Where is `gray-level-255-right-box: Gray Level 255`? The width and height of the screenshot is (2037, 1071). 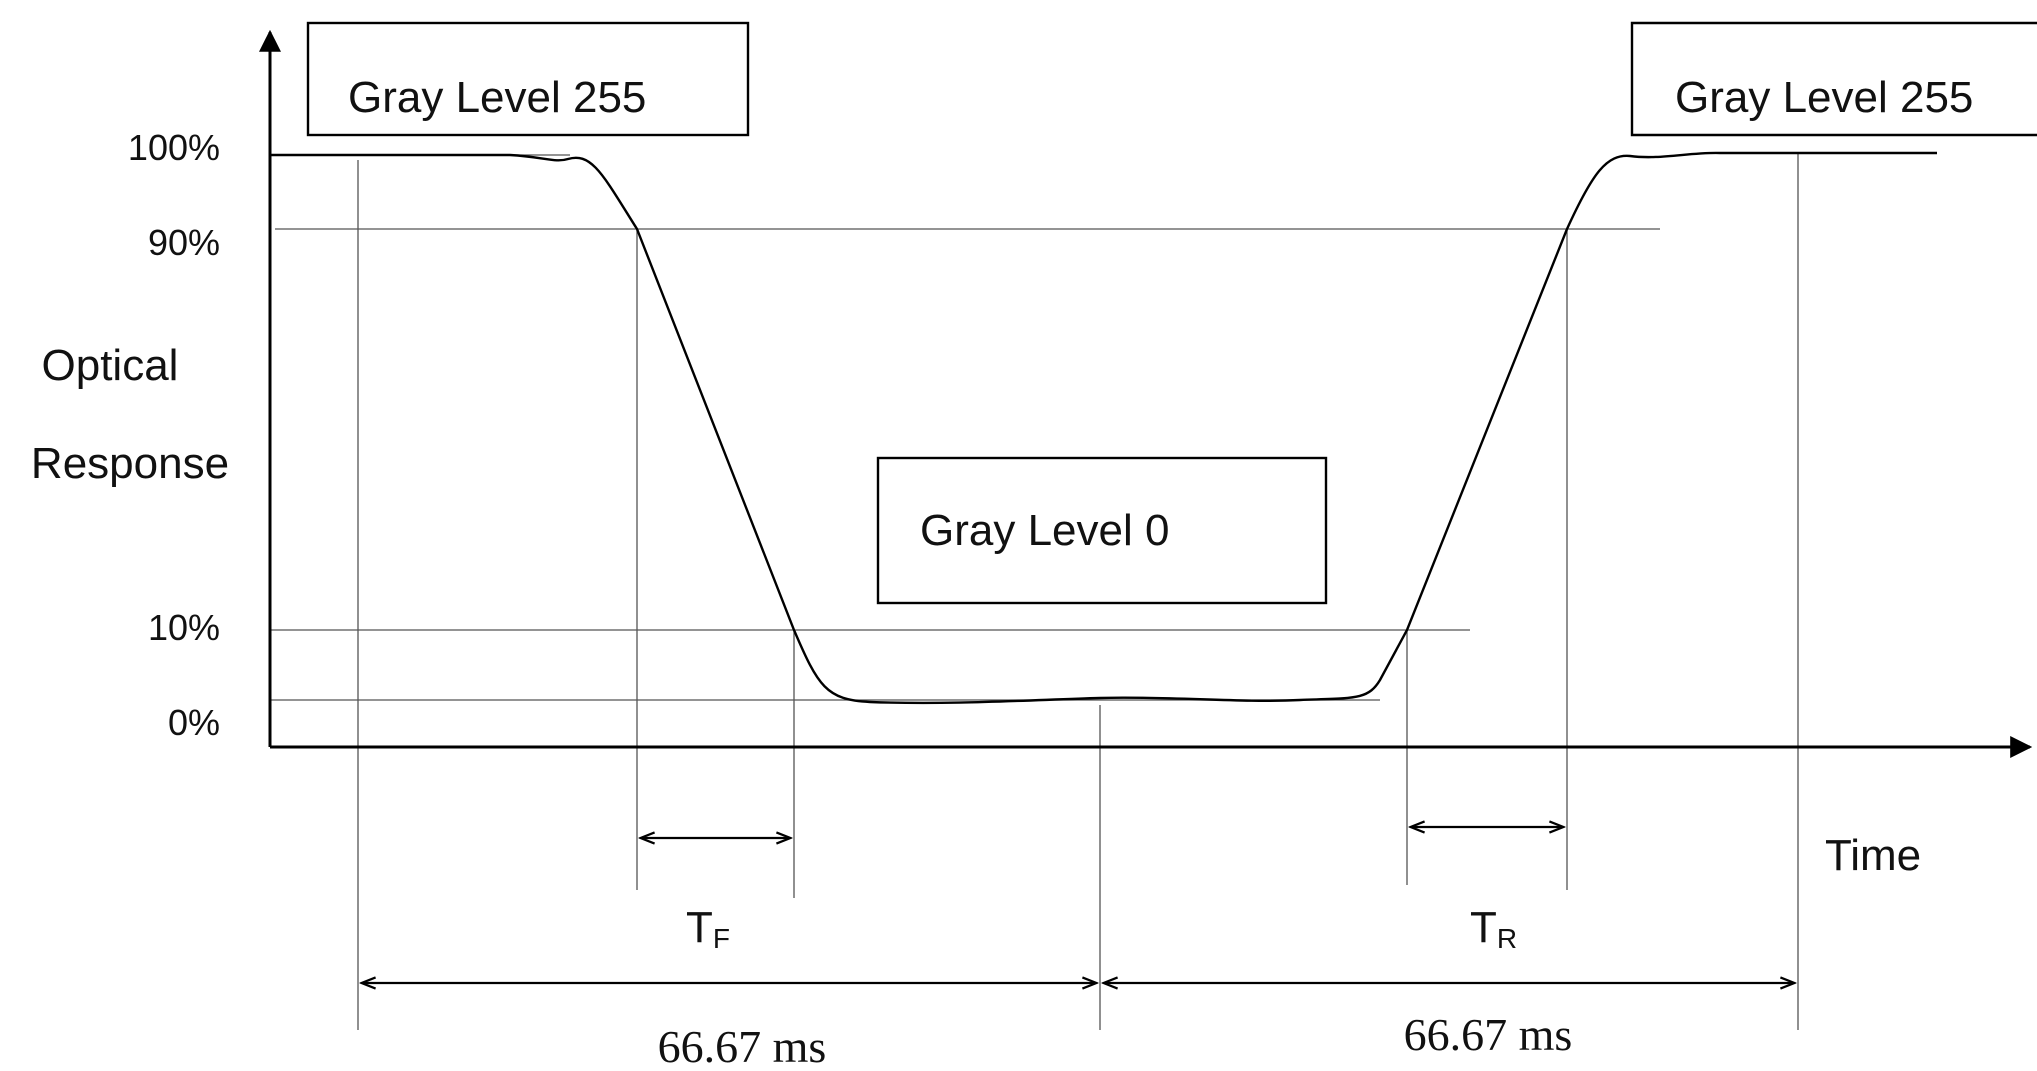
gray-level-255-right-box: Gray Level 255 is located at coordinates (1833, 79).